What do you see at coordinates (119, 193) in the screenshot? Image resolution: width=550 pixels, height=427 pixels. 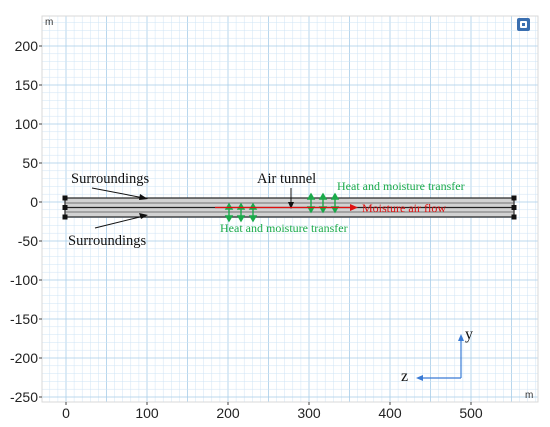 I see `arrow-surroundings-top` at bounding box center [119, 193].